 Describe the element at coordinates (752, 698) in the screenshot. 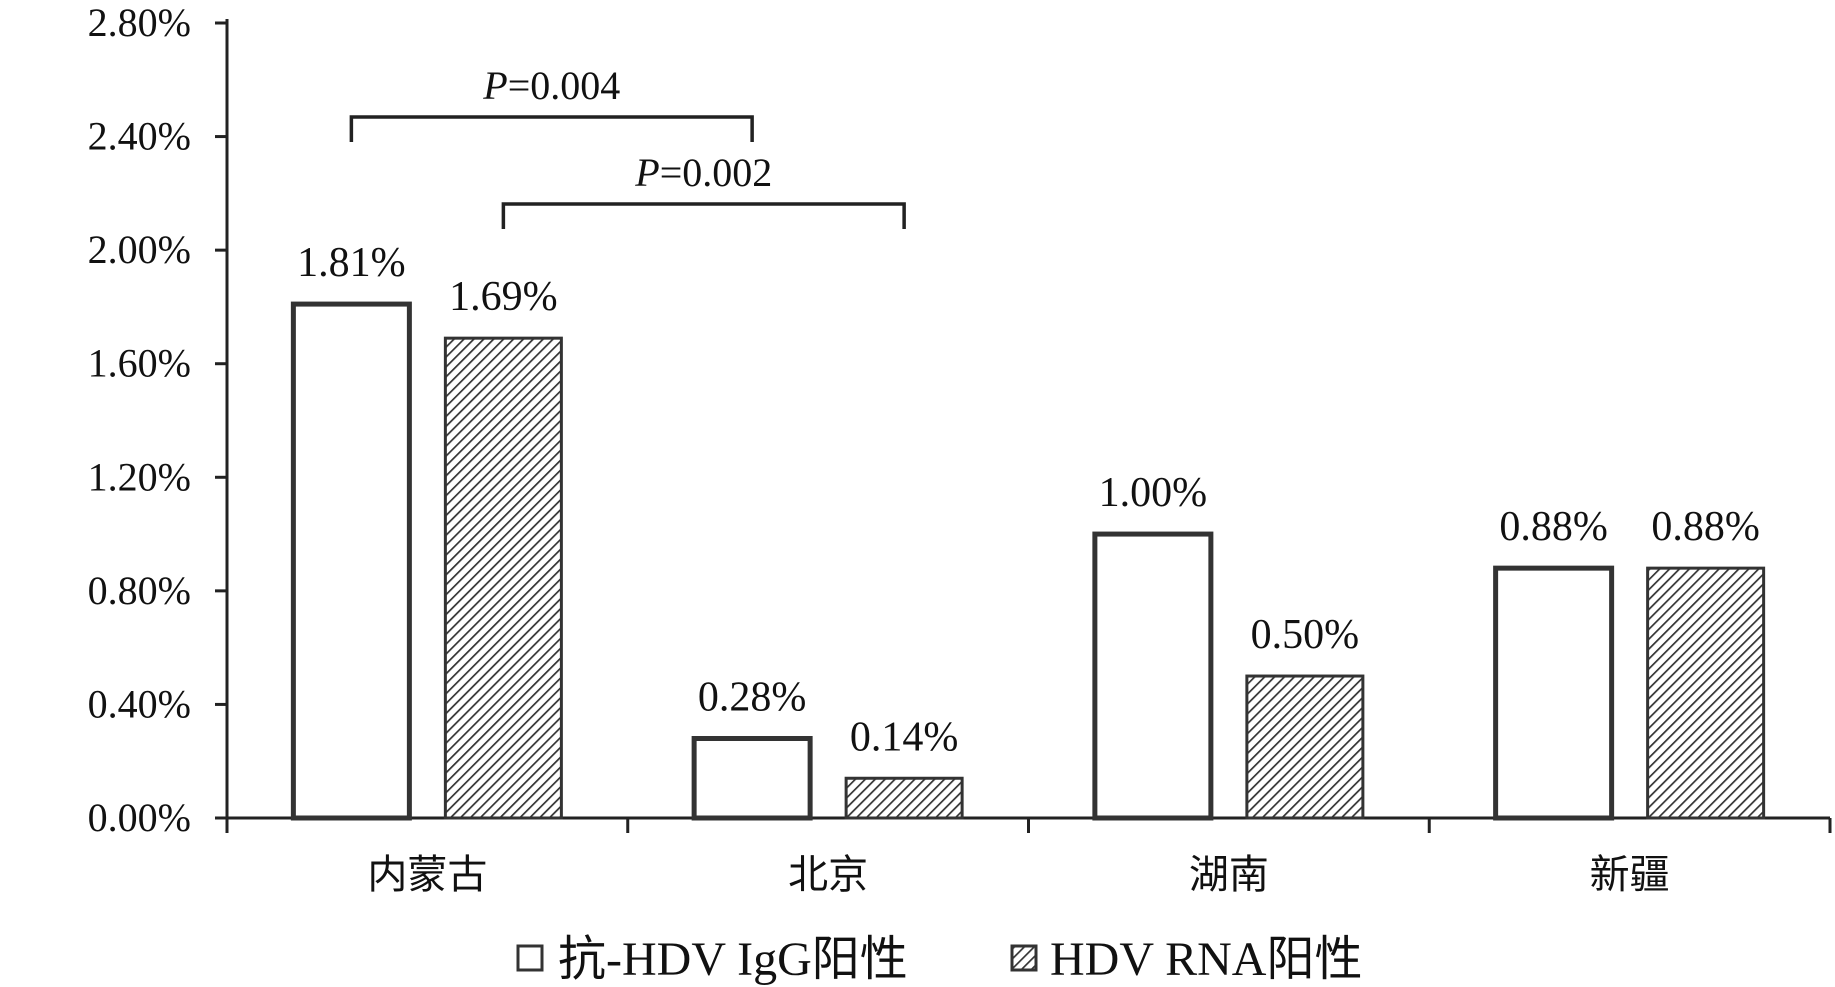

I see `data-label: 0.28%` at that location.